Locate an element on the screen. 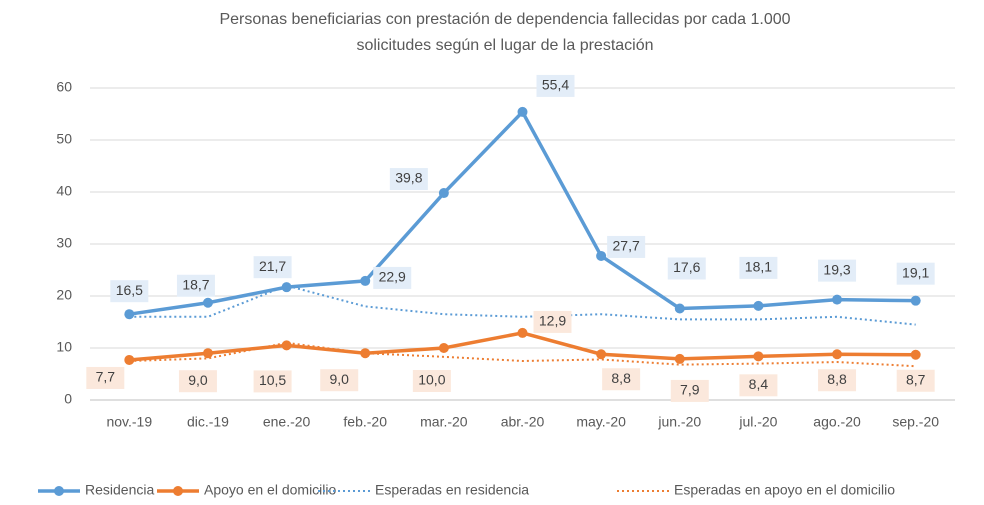 This screenshot has width=984, height=505. x-tick-label: nov.-19 is located at coordinates (129, 422).